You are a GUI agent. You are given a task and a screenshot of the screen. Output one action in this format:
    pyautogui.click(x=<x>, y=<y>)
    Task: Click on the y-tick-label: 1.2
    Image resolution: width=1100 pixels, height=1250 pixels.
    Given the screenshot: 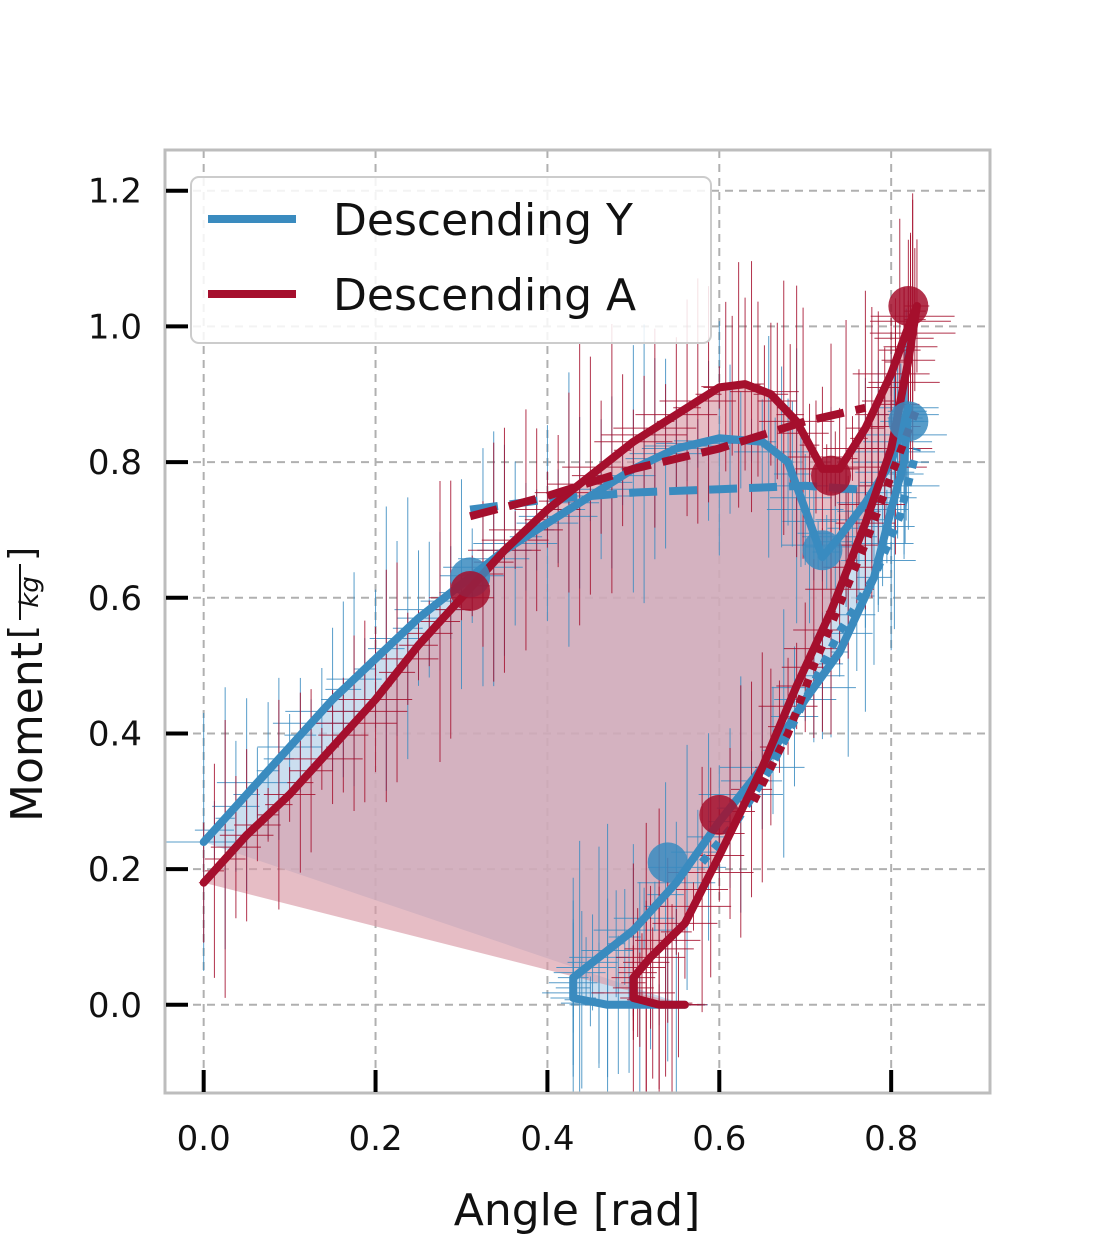 What is the action you would take?
    pyautogui.click(x=115, y=192)
    